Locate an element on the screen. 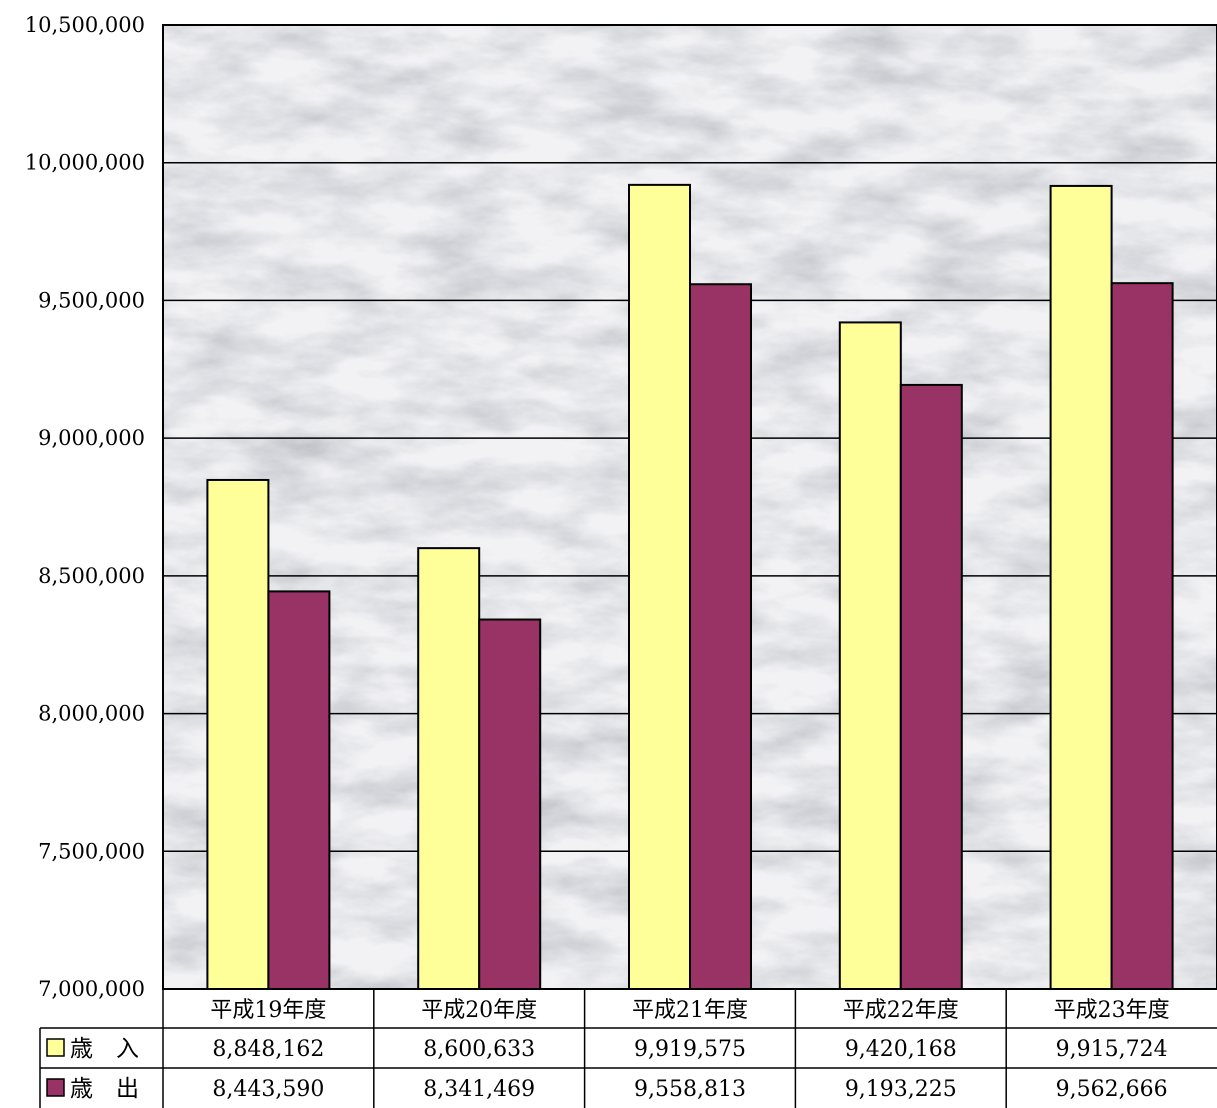  y-tick-label: 10,500,000 is located at coordinates (85, 25).